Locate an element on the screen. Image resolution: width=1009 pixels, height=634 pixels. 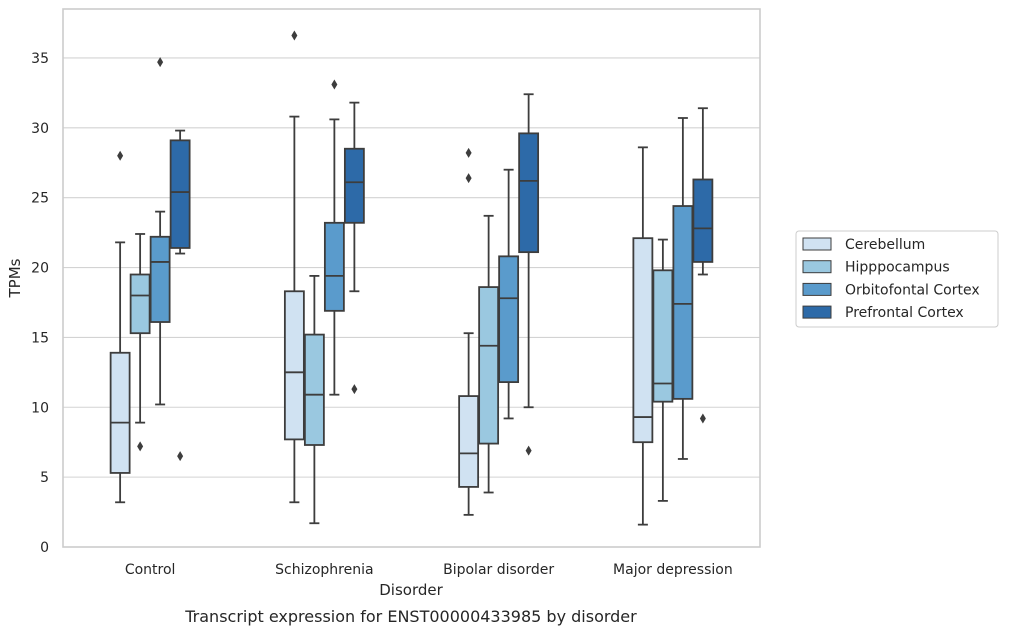
y-tick-label: 25 is located at coordinates (40, 199).